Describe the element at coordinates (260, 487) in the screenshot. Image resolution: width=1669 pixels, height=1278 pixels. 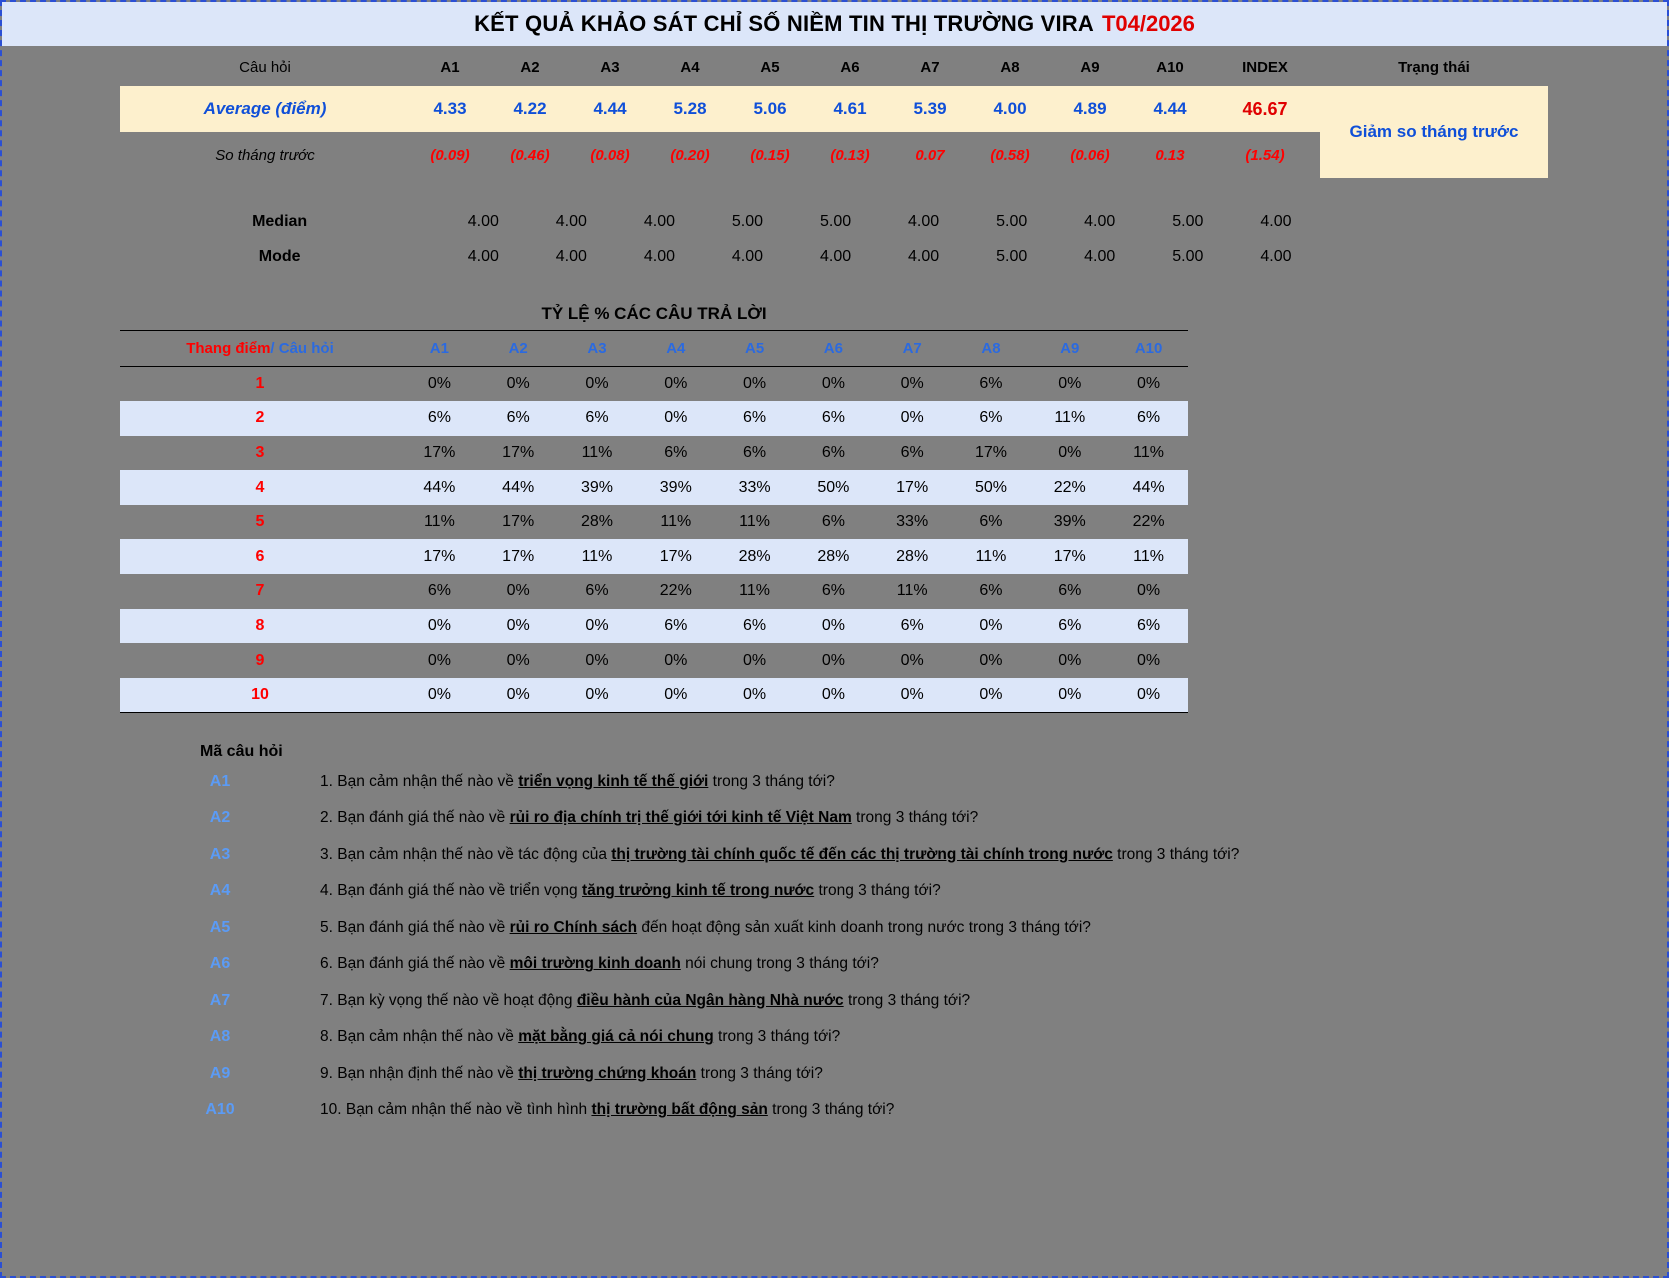
I see `percent-scale-label: 4` at that location.